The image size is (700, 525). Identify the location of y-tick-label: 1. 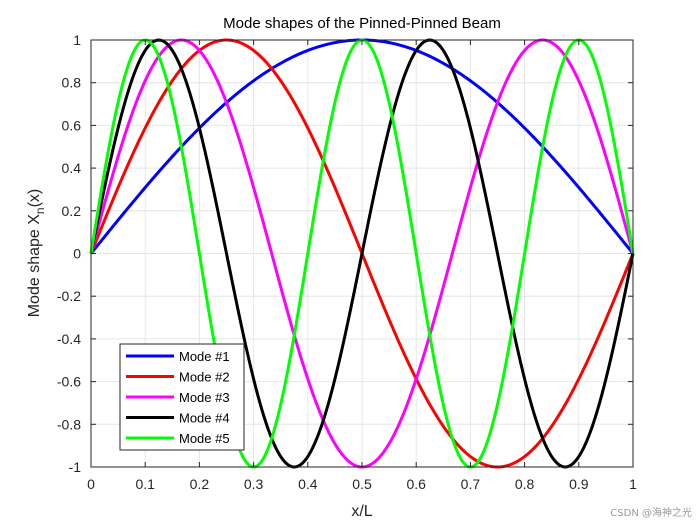
(77, 40).